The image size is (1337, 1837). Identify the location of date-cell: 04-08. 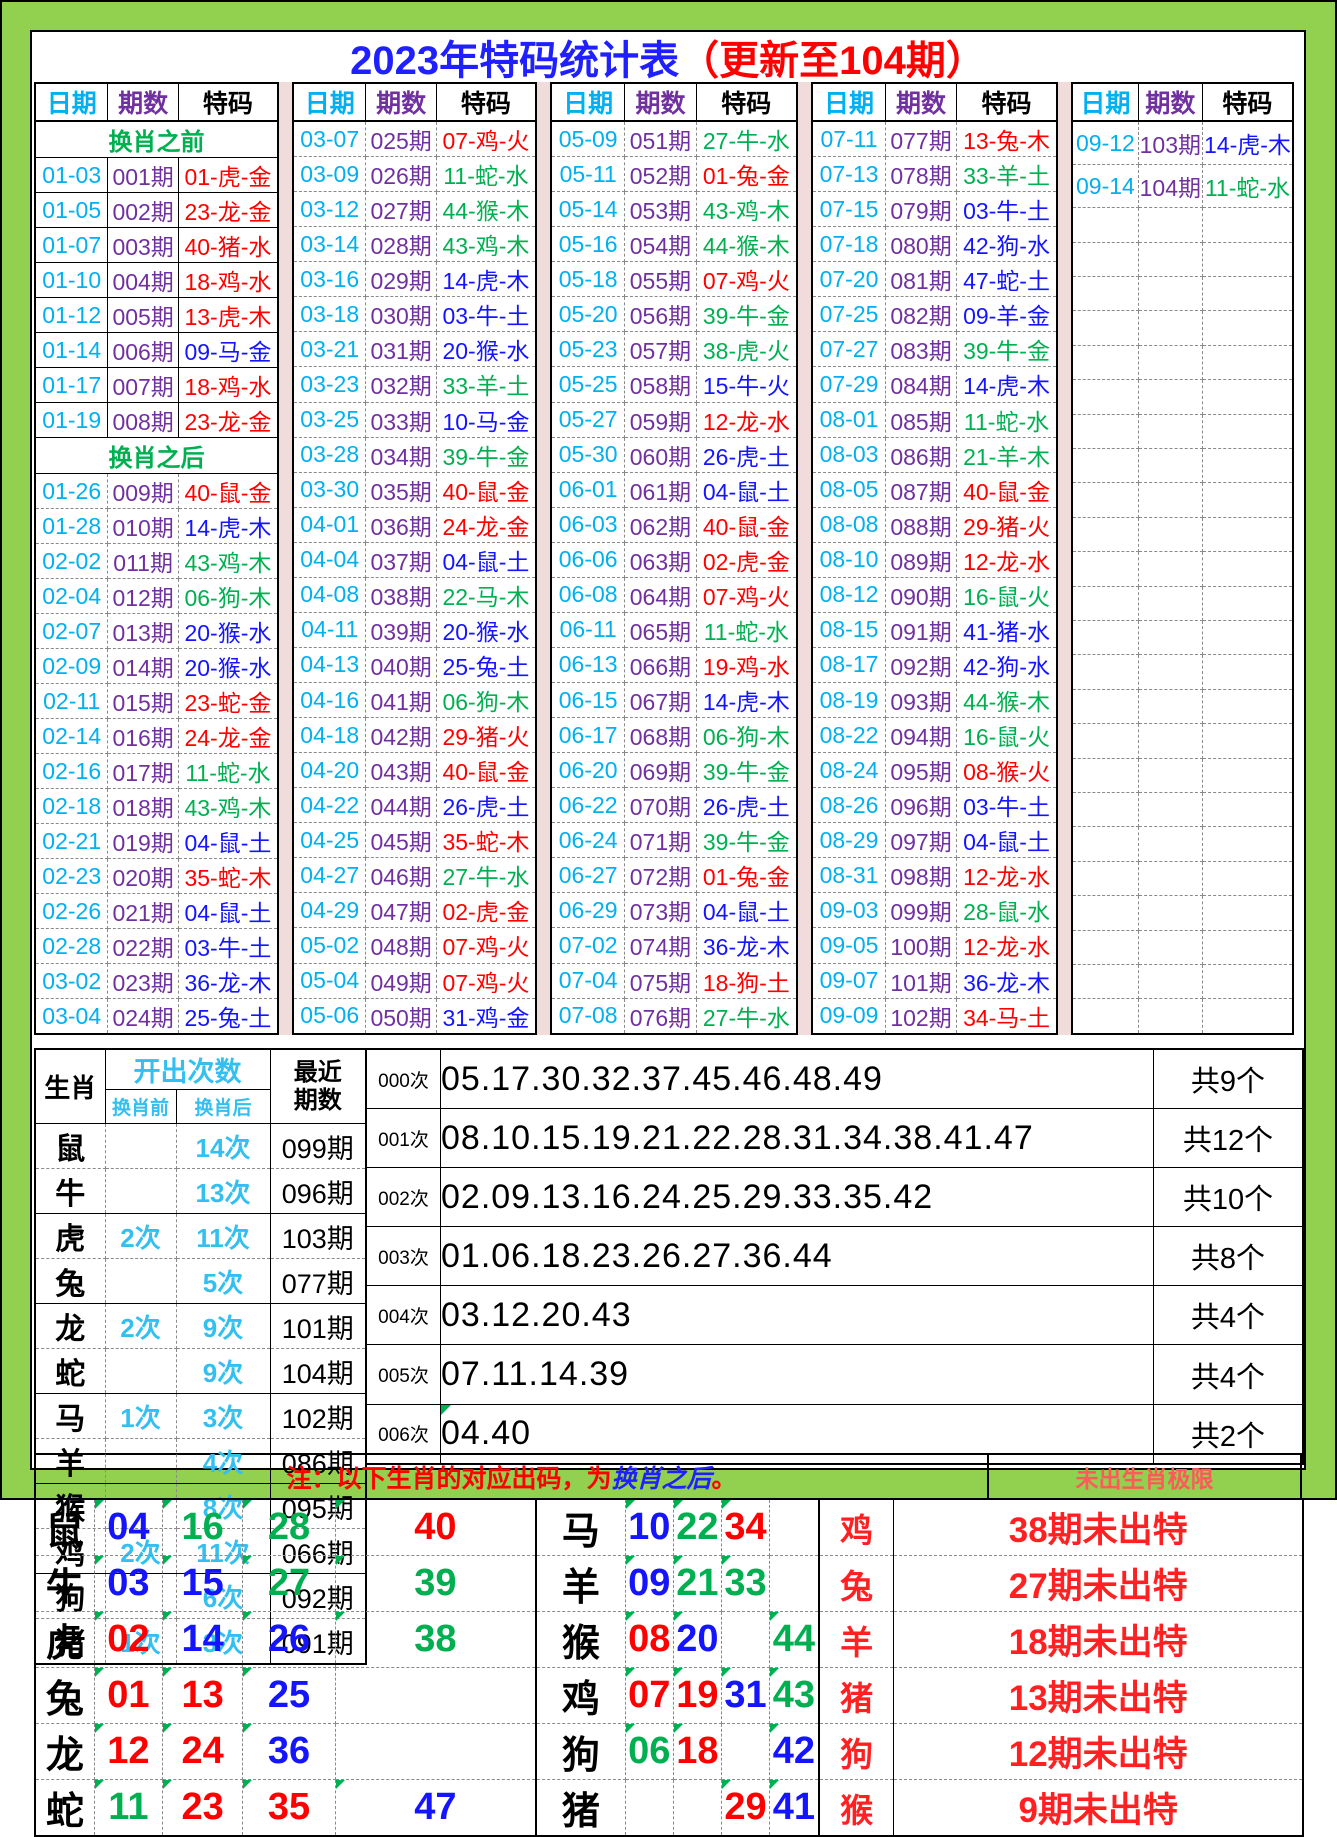
(329, 594).